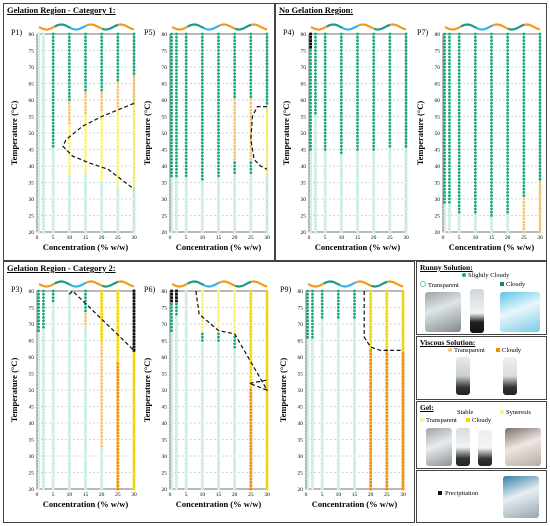  Describe the element at coordinates (165, 118) in the screenshot. I see `y-tick-label: 55` at that location.